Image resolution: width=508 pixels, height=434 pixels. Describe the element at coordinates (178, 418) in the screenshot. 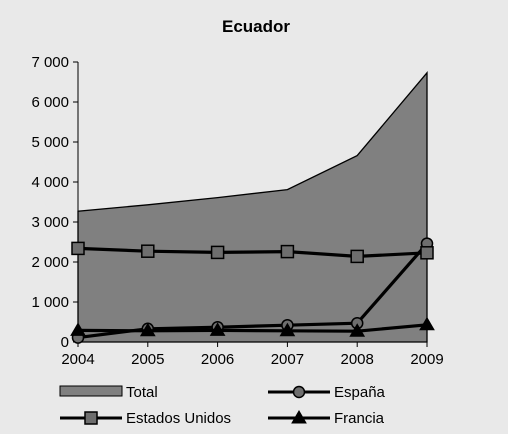

I see `legend-label: Estados Unidos` at that location.